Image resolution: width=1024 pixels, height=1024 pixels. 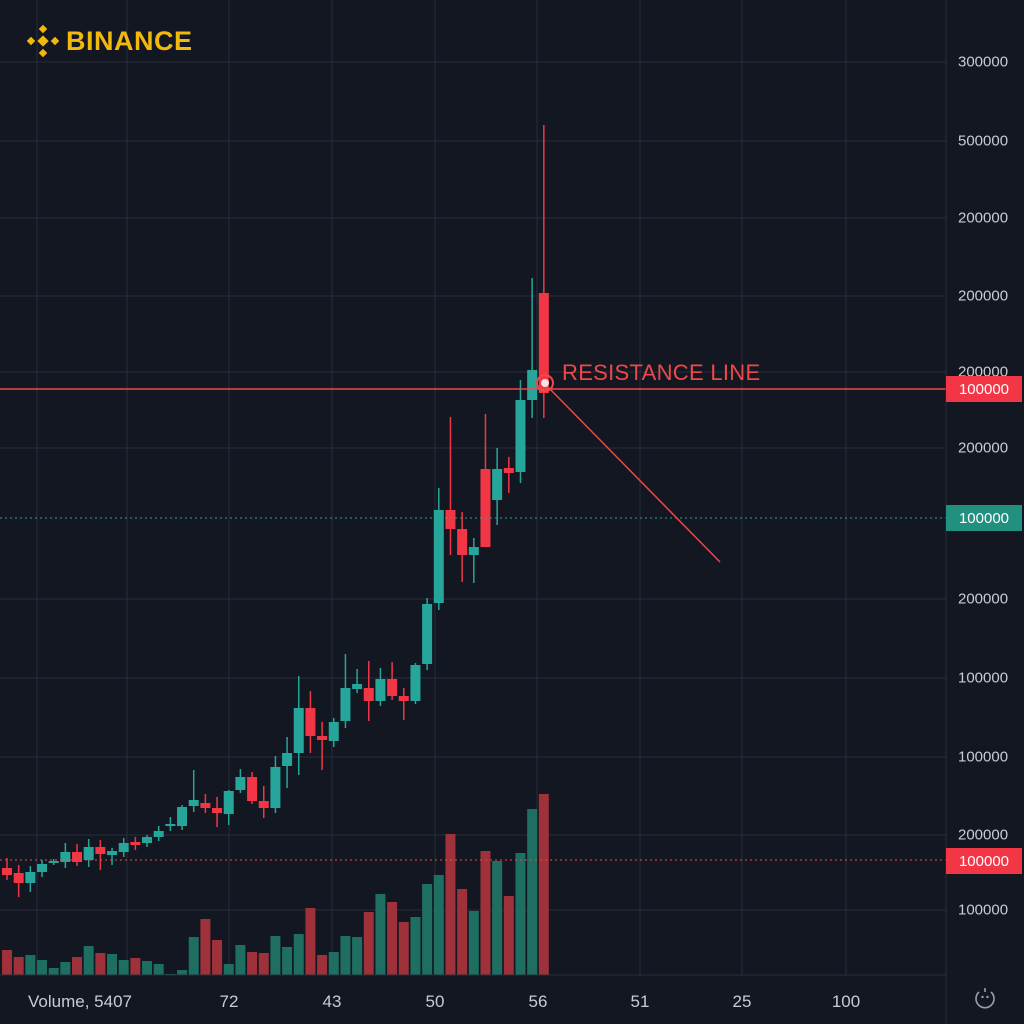 What do you see at coordinates (983, 599) in the screenshot?
I see `y-tick-label: 200000` at bounding box center [983, 599].